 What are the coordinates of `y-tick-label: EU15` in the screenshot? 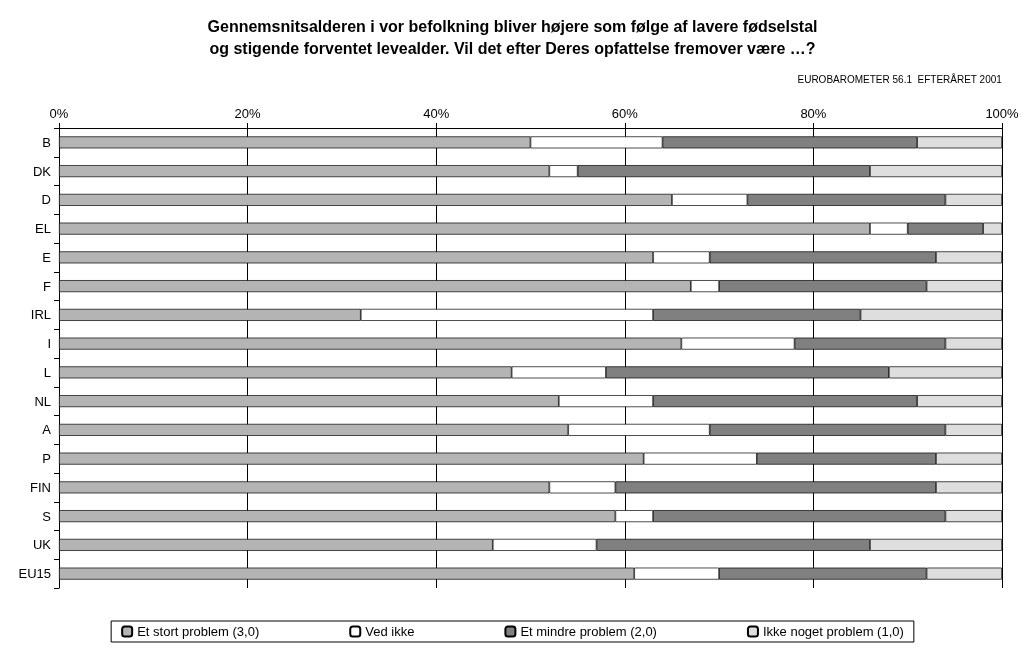 It's located at (34, 574).